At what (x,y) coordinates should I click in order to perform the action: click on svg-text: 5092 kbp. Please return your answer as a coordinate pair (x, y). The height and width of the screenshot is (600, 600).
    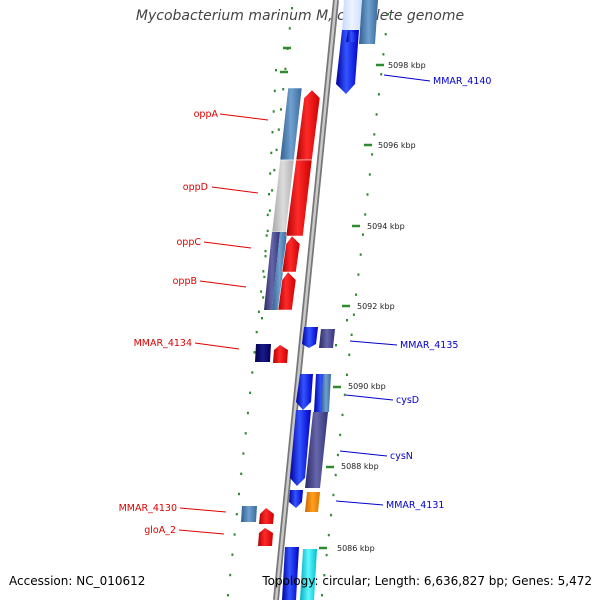
    Looking at the image, I should click on (376, 306).